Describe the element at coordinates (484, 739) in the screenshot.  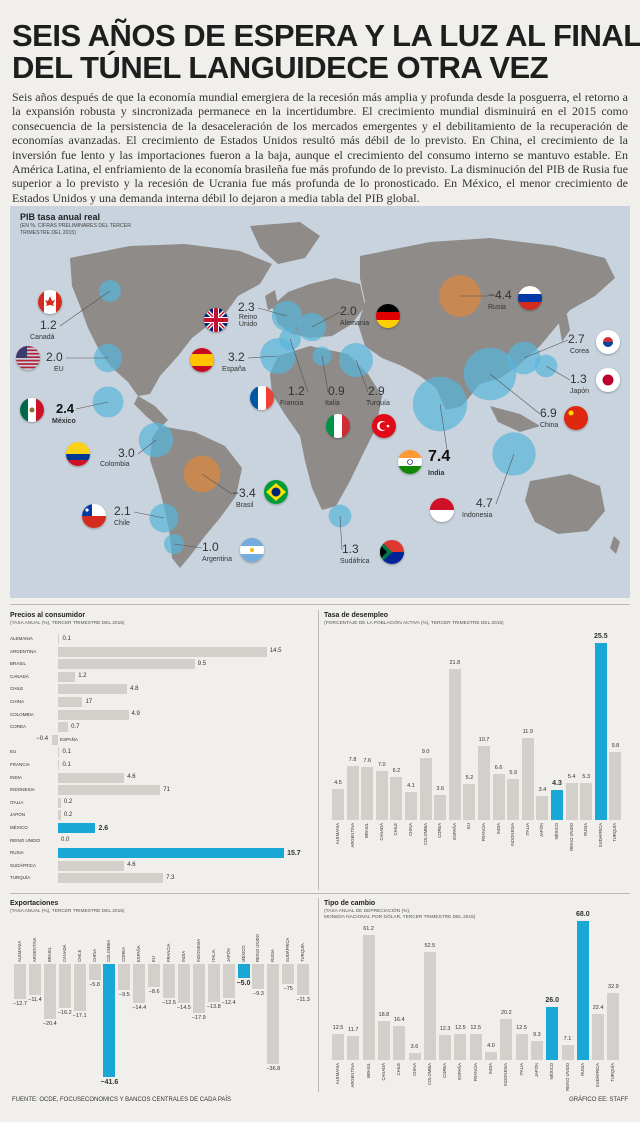
I see `data-label: 10.7` at that location.